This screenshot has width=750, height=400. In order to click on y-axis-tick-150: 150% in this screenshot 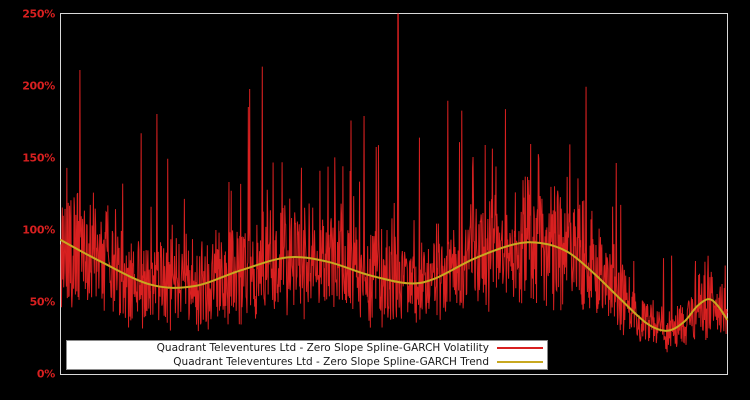, I will do `click(38, 158)`.